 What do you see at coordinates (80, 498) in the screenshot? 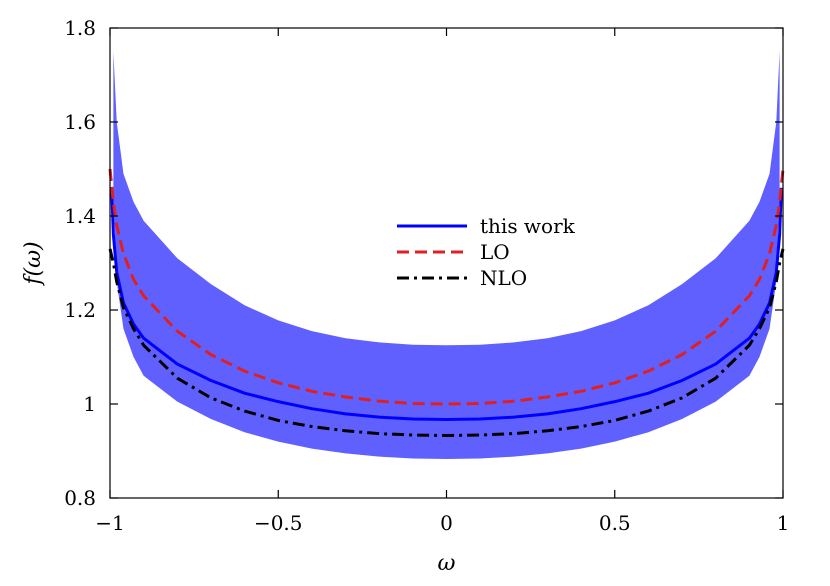
I see `y-tick-label: 0.8` at bounding box center [80, 498].